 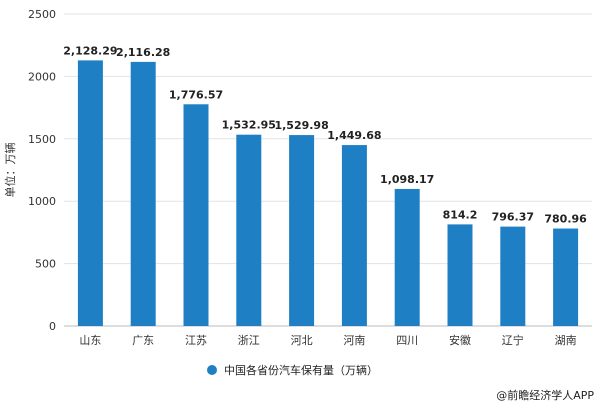 I want to click on y-tick-label: 2500, so click(x=42, y=14).